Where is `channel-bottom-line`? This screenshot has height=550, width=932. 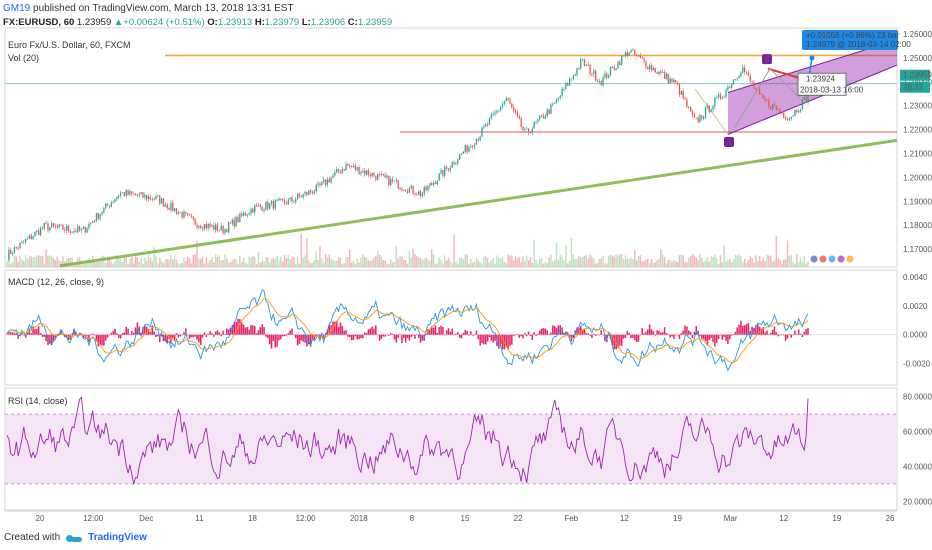
channel-bottom-line is located at coordinates (812, 99).